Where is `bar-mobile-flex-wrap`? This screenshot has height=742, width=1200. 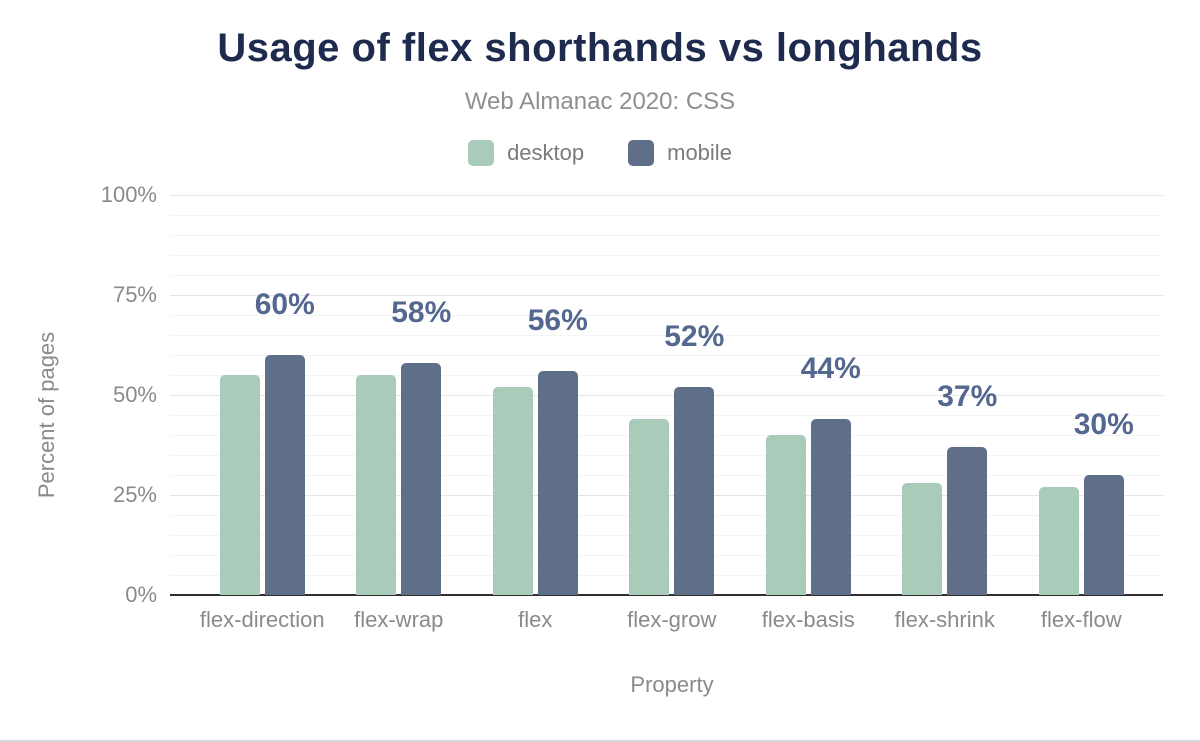
bar-mobile-flex-wrap is located at coordinates (421, 479).